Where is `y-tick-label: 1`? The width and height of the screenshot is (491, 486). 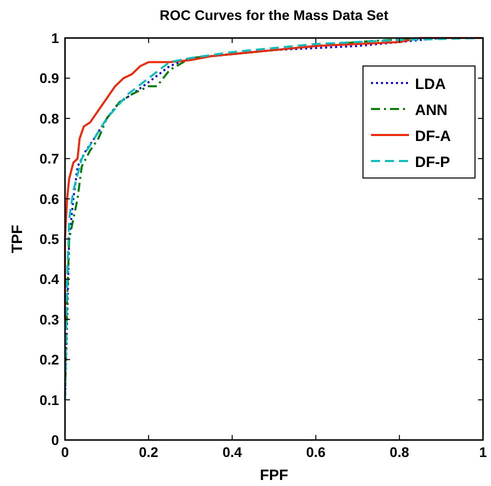 y-tick-label: 1 is located at coordinates (55, 38).